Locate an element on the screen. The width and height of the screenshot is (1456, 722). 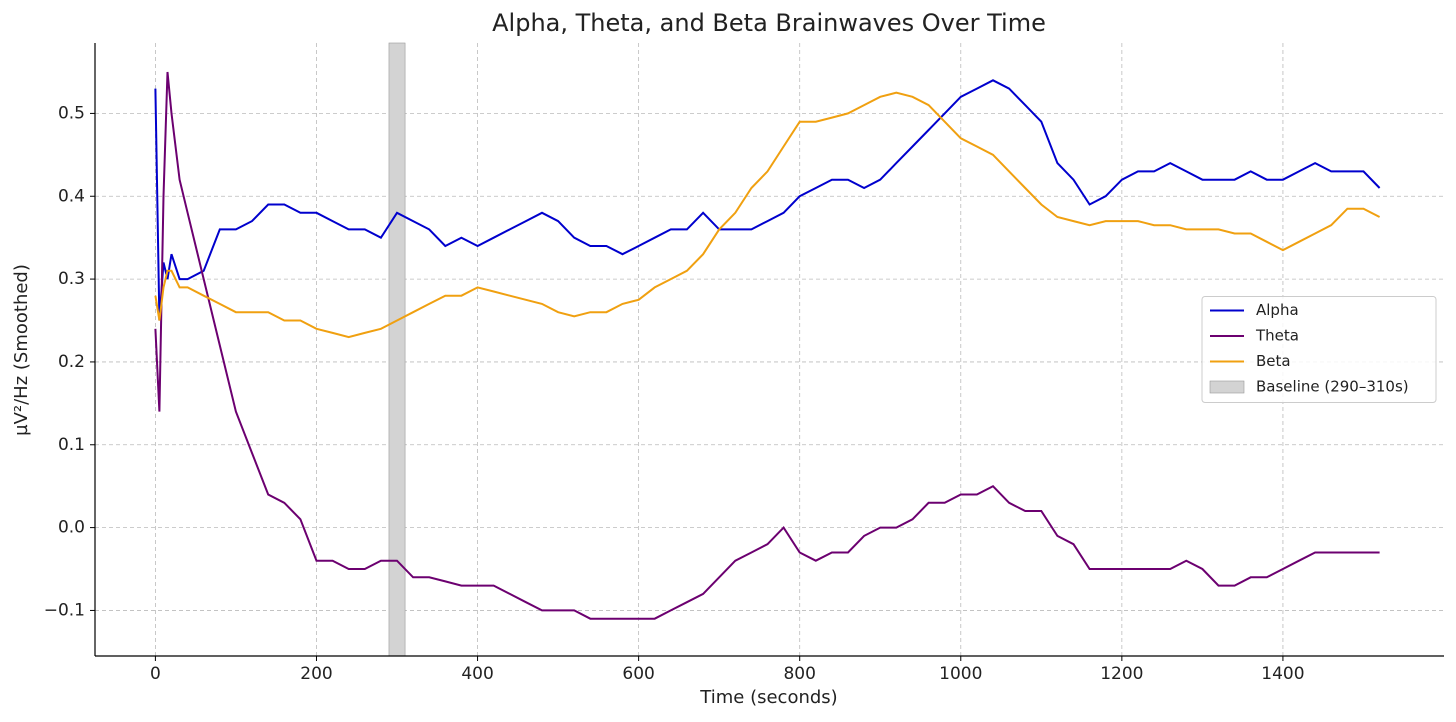
baseline-band is located at coordinates (397, 349).